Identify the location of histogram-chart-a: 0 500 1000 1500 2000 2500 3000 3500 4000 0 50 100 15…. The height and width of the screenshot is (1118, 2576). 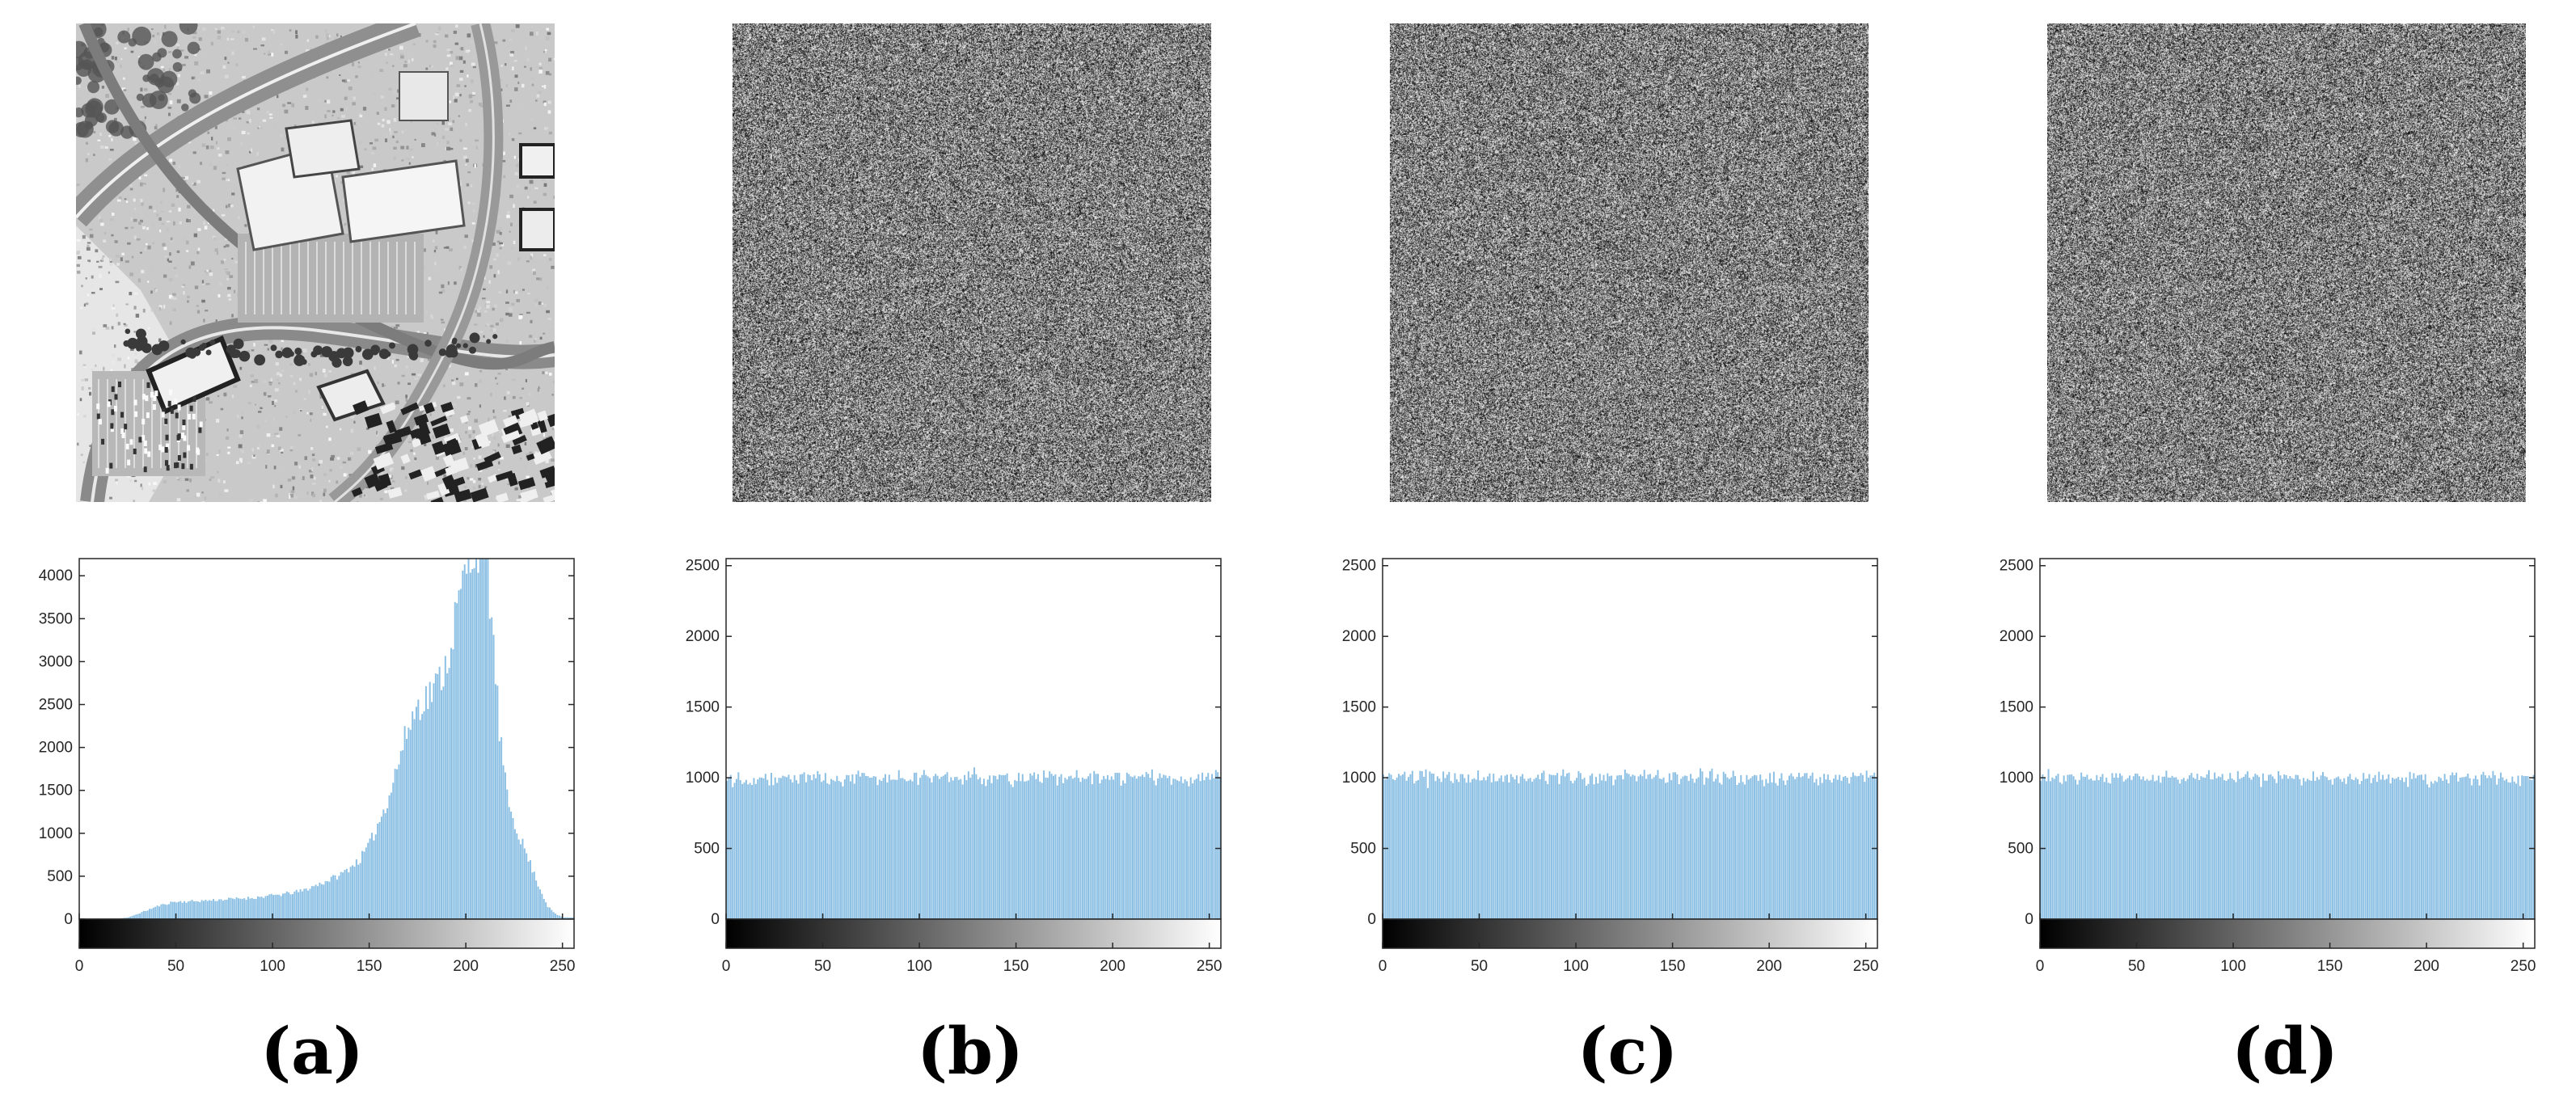
(323, 776).